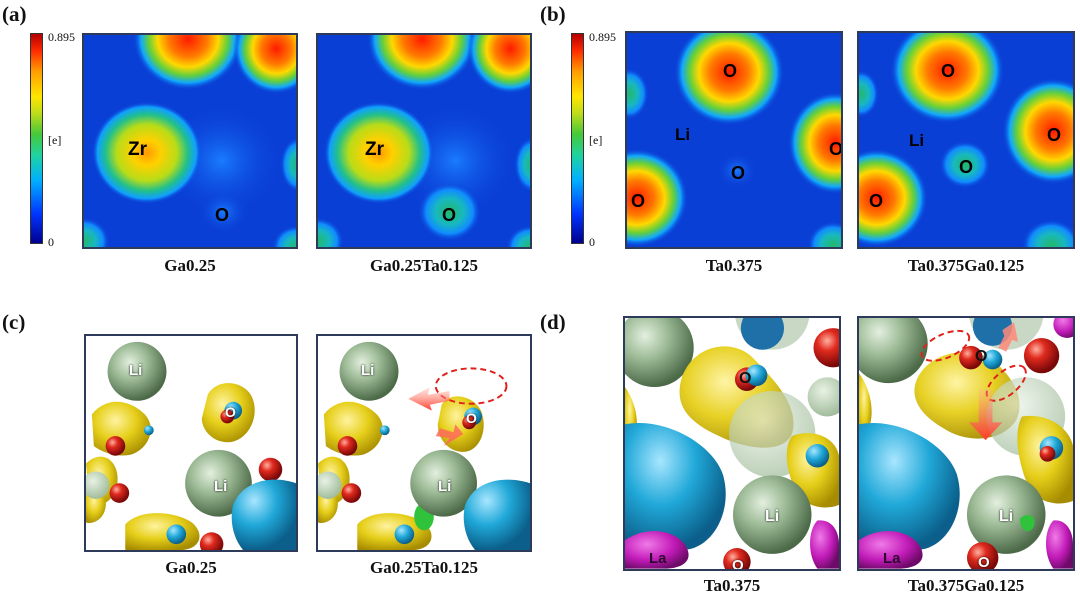  Describe the element at coordinates (577, 138) in the screenshot. I see `panel-b-colorbar` at that location.